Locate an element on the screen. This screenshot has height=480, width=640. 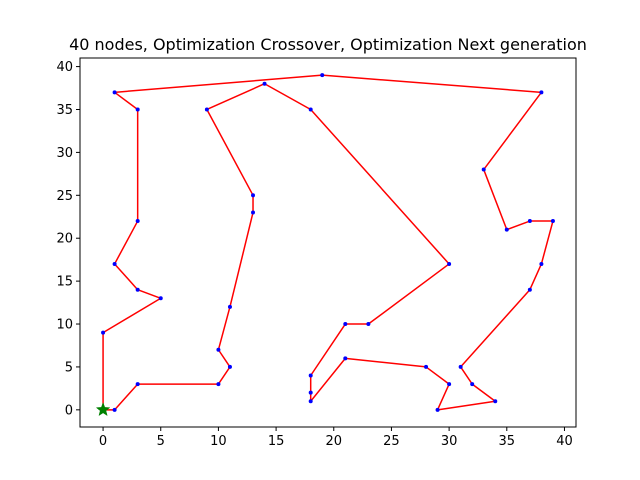
x-tick-label: 15 is located at coordinates (276, 441).